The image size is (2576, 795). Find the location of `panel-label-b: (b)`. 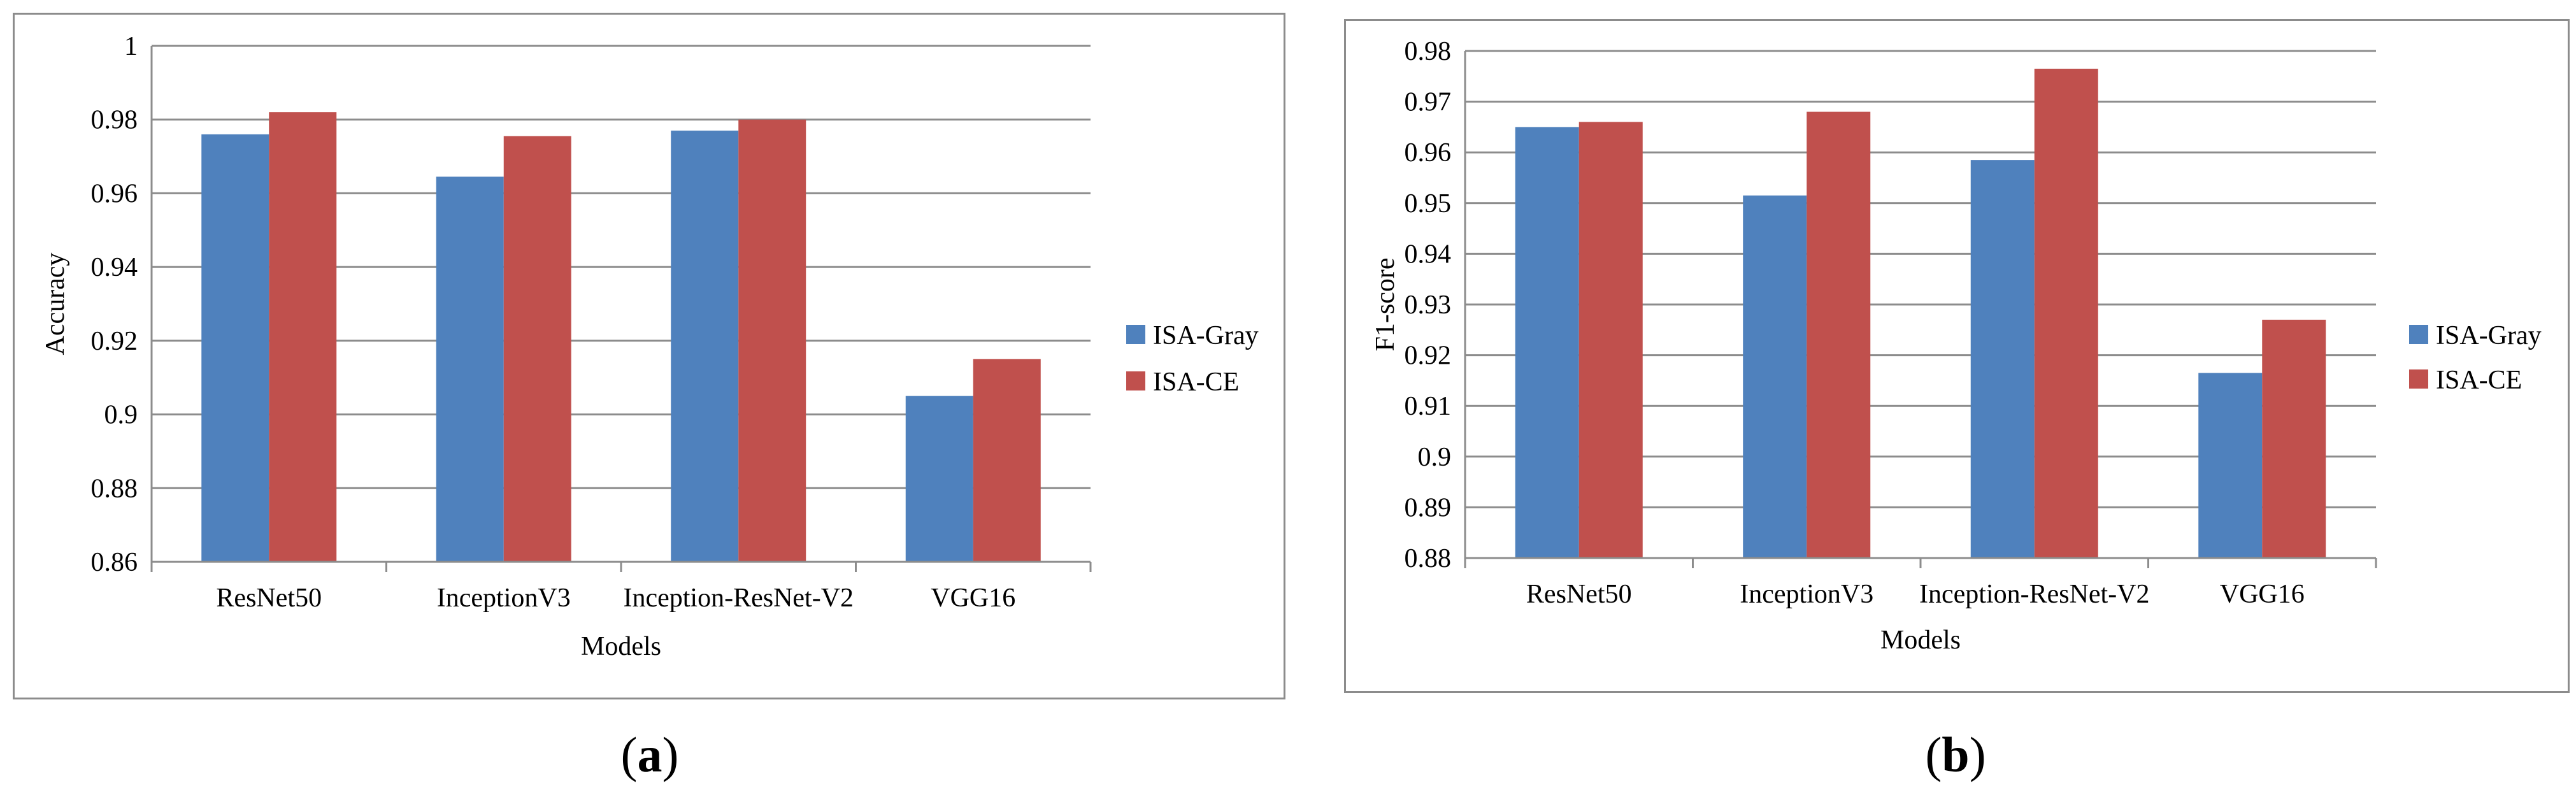

panel-label-b: (b) is located at coordinates (1955, 755).